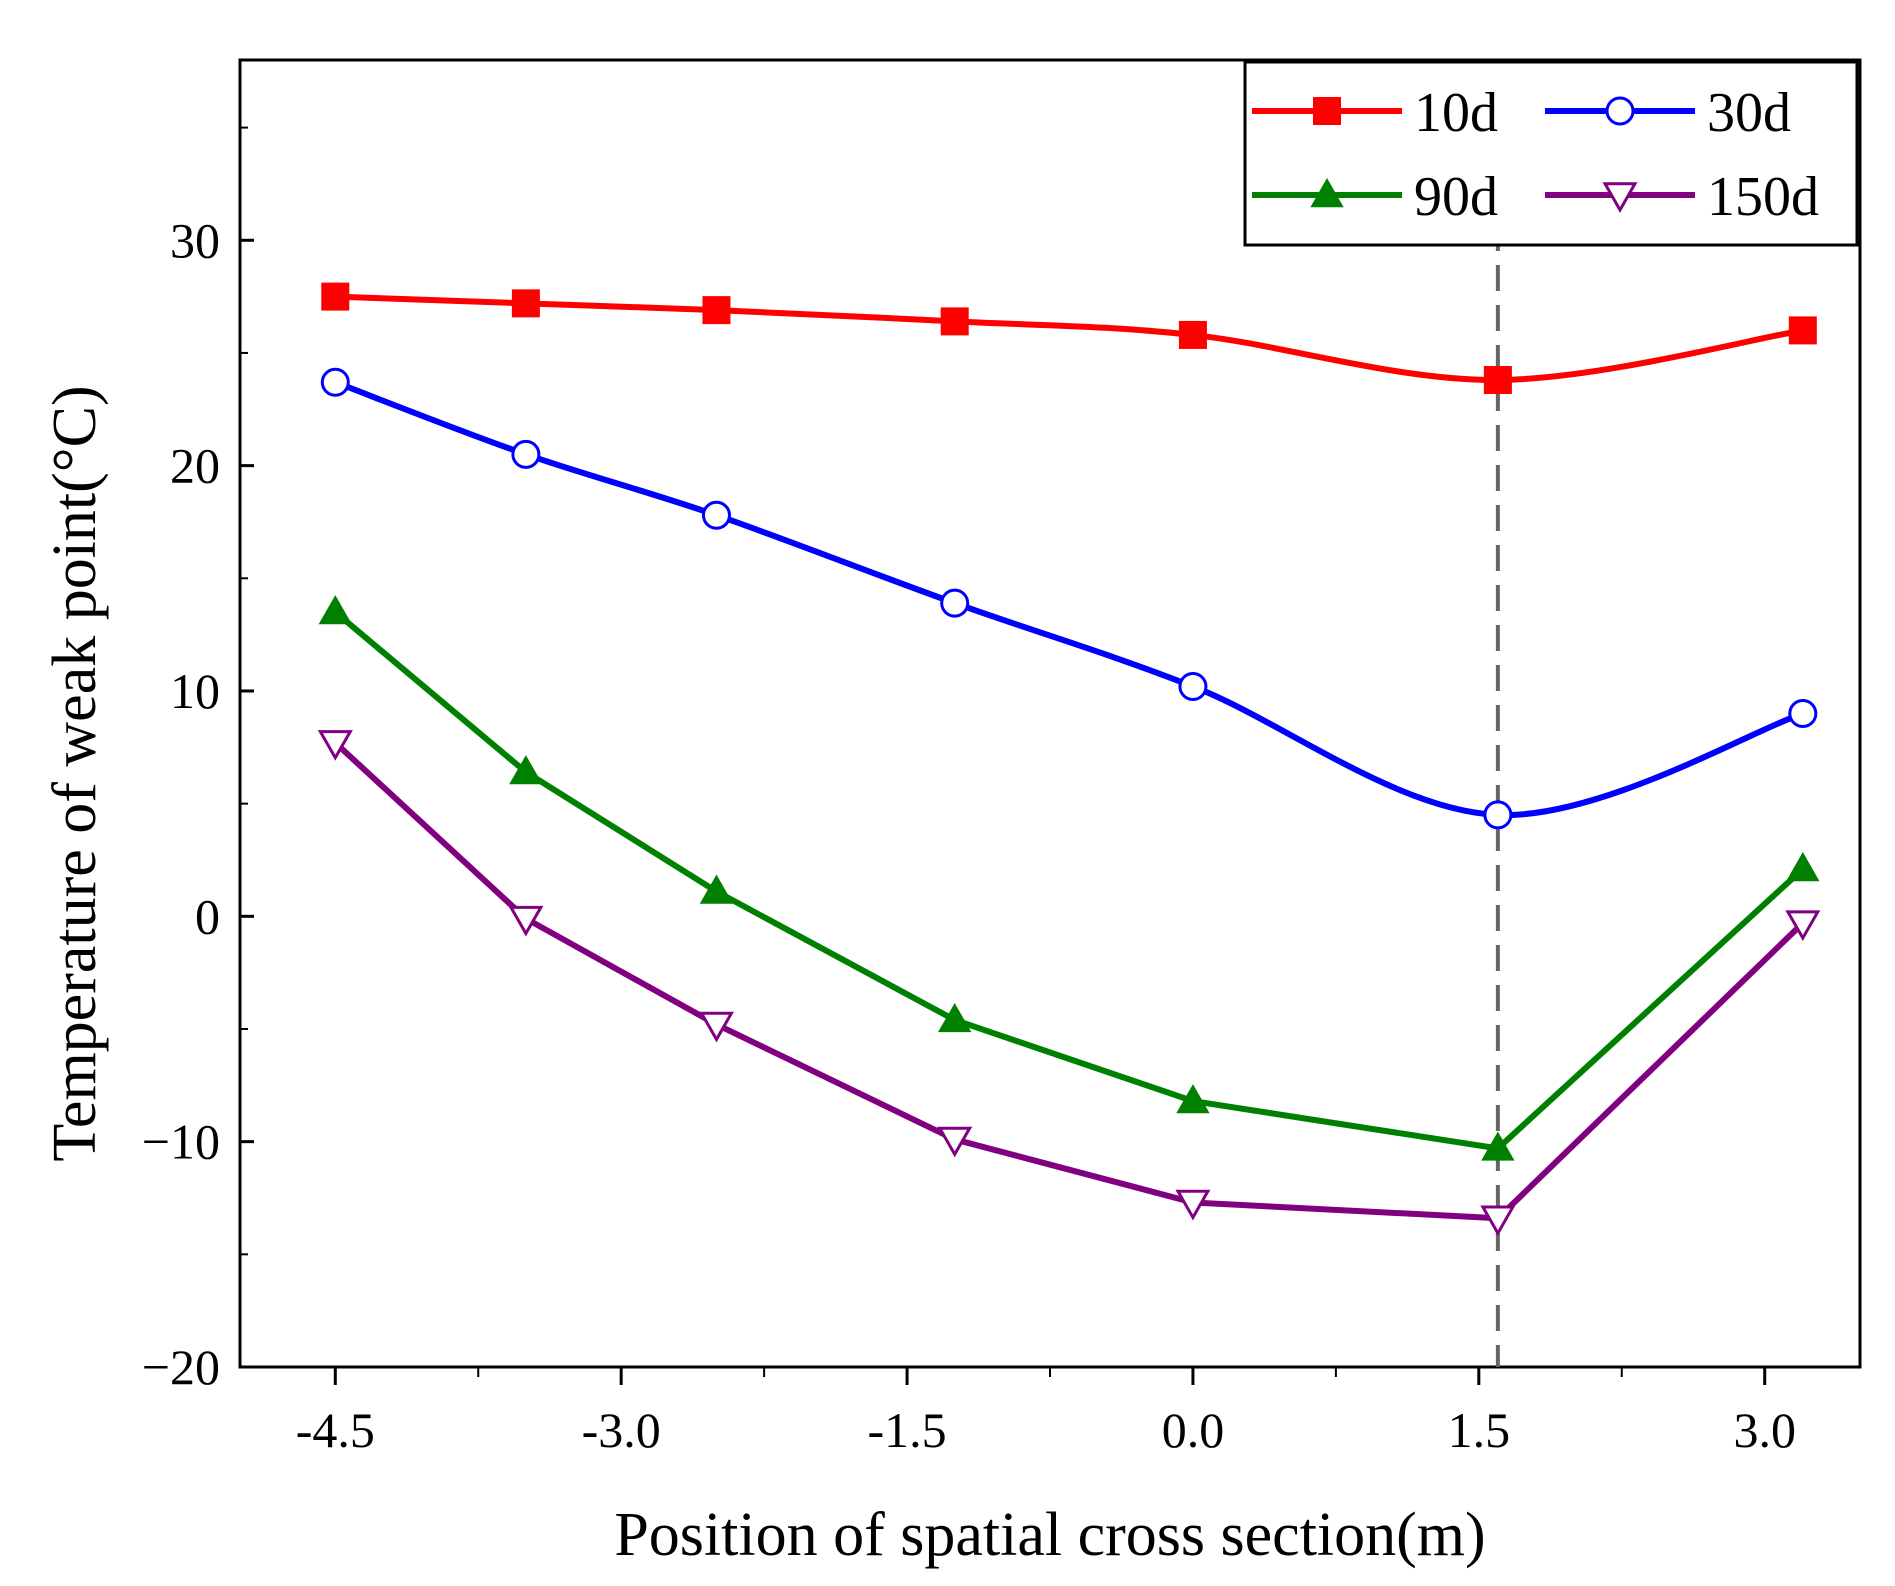  What do you see at coordinates (1049, 1535) in the screenshot?
I see `x-axis-title: Position of spatial cross section(m)` at bounding box center [1049, 1535].